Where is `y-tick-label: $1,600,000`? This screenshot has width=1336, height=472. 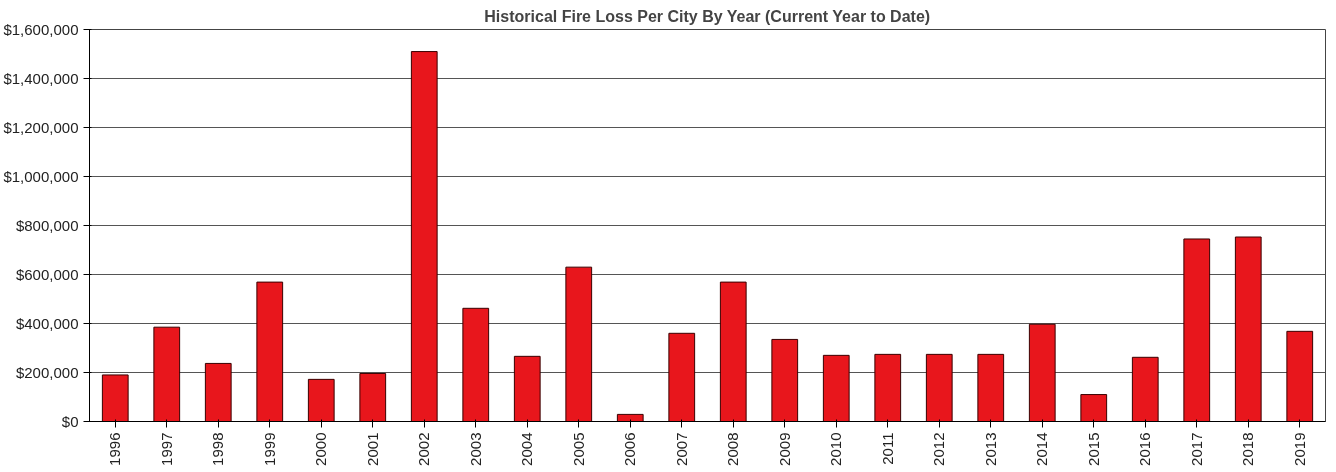 y-tick-label: $1,600,000 is located at coordinates (41, 29).